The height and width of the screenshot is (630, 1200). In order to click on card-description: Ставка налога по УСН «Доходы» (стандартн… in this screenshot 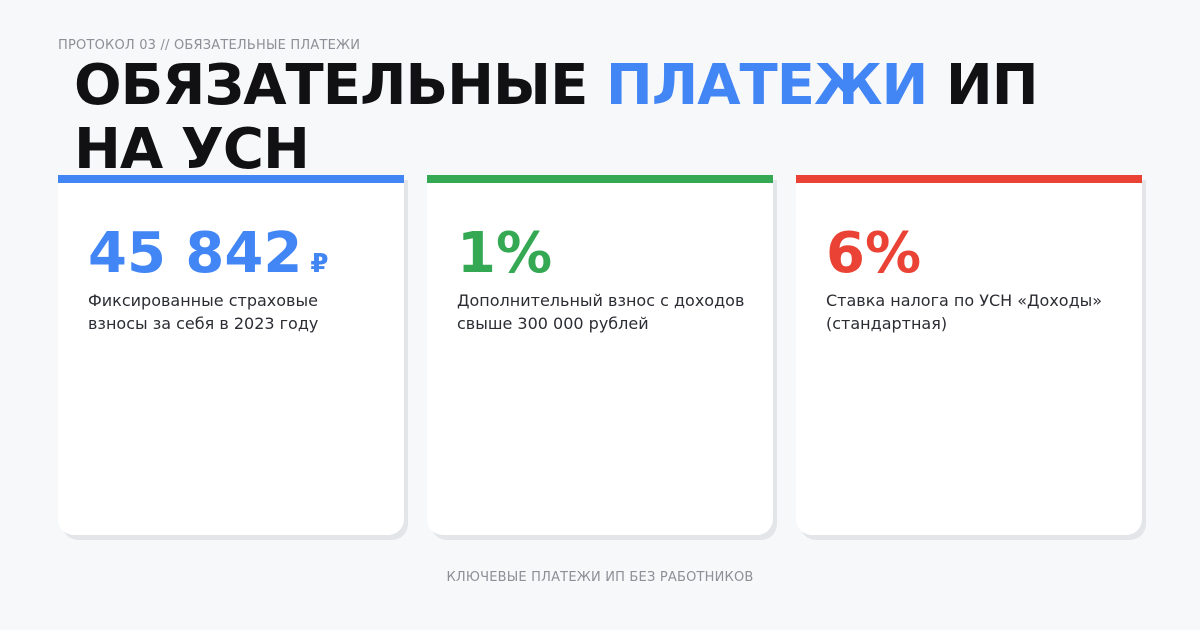, I will do `click(964, 312)`.